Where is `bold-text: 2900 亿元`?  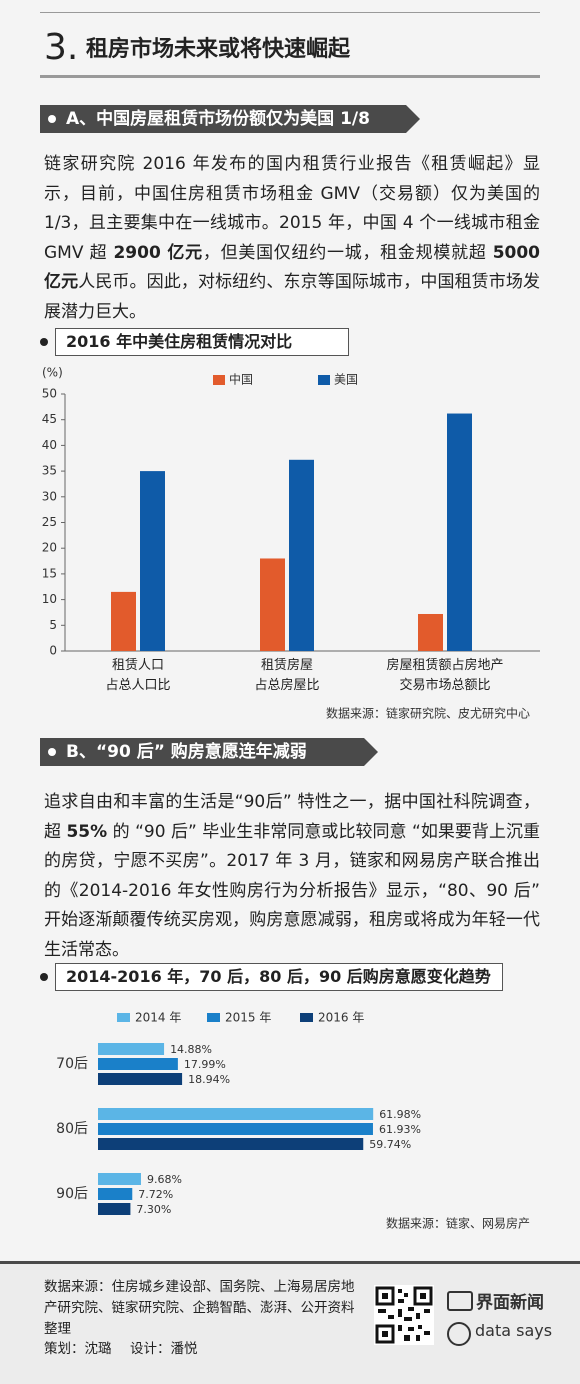
bold-text: 2900 亿元 is located at coordinates (158, 252).